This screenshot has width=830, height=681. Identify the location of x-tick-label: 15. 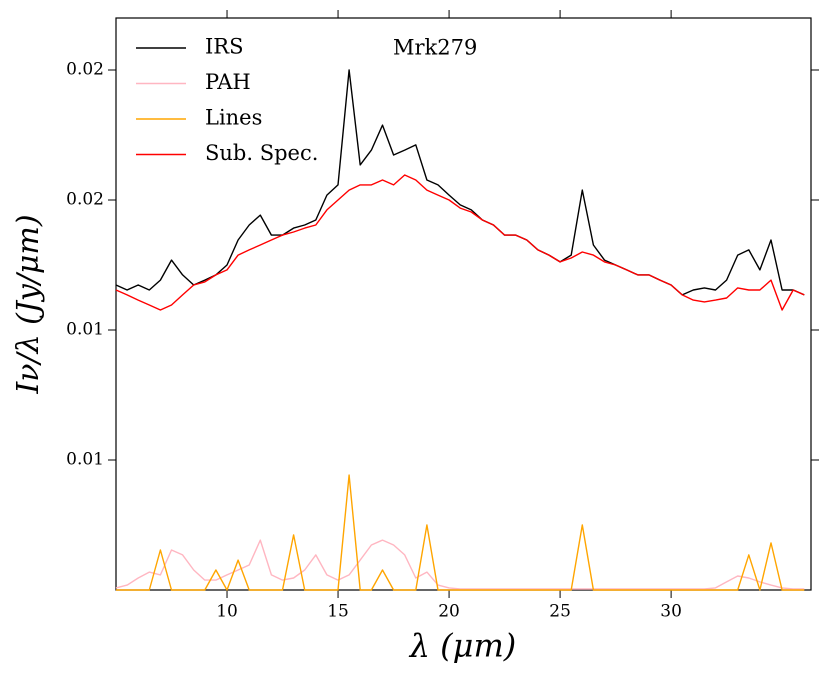
(338, 612).